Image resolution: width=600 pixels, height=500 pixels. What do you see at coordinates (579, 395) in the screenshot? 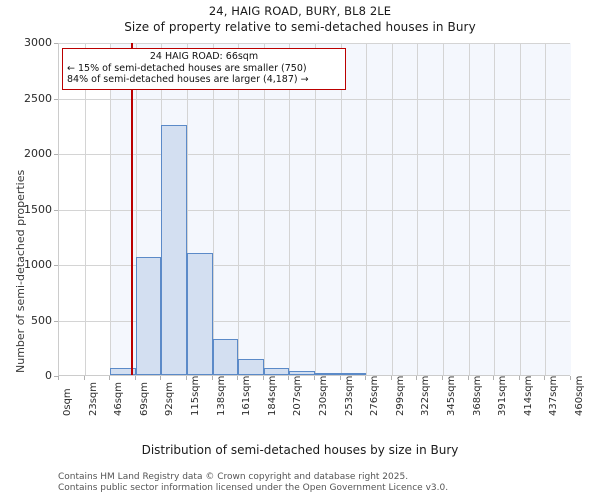
I see `x-axis-tick-label: 460sqm` at bounding box center [579, 395].